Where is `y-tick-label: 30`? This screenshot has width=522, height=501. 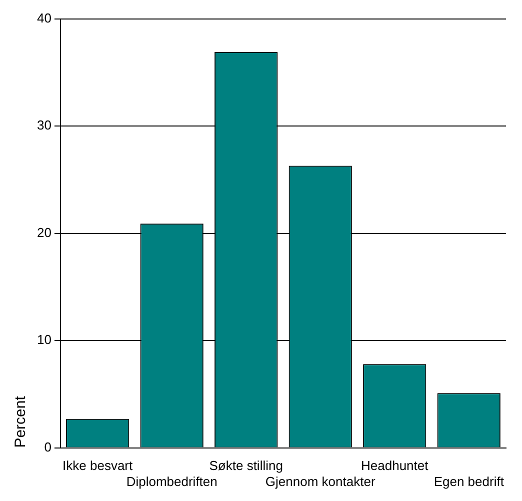
y-tick-label: 30 is located at coordinates (44, 125).